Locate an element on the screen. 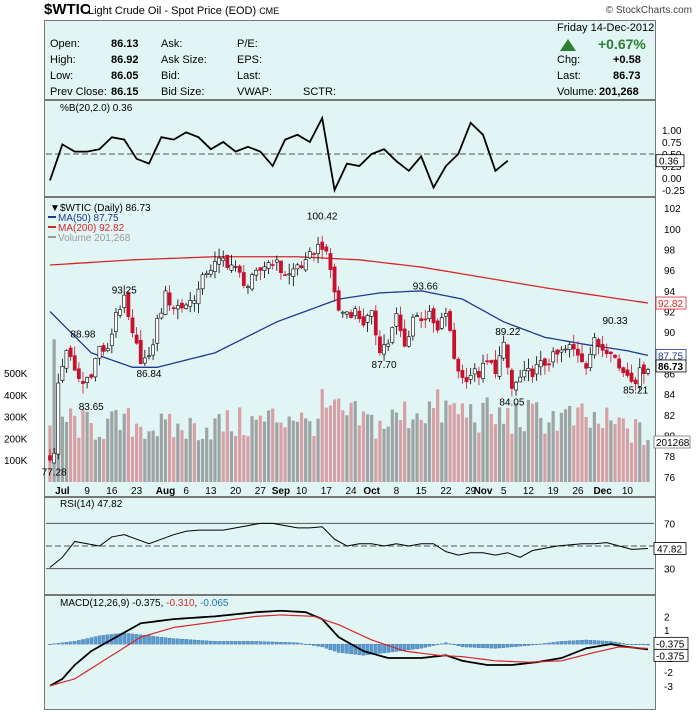  ma200-line is located at coordinates (349, 280).